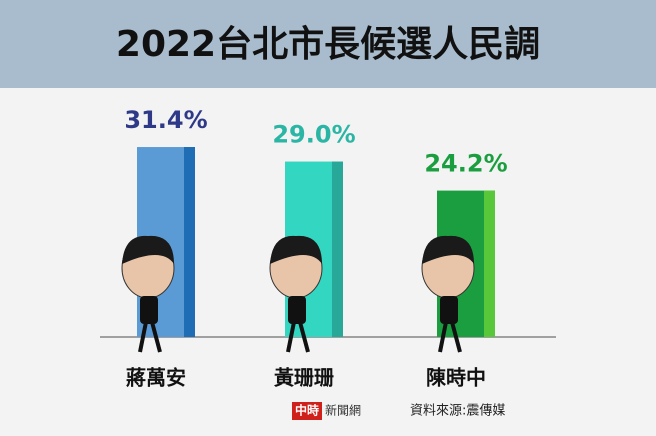 The height and width of the screenshot is (436, 656). I want to click on x-tick-label: 陳時中, so click(456, 378).